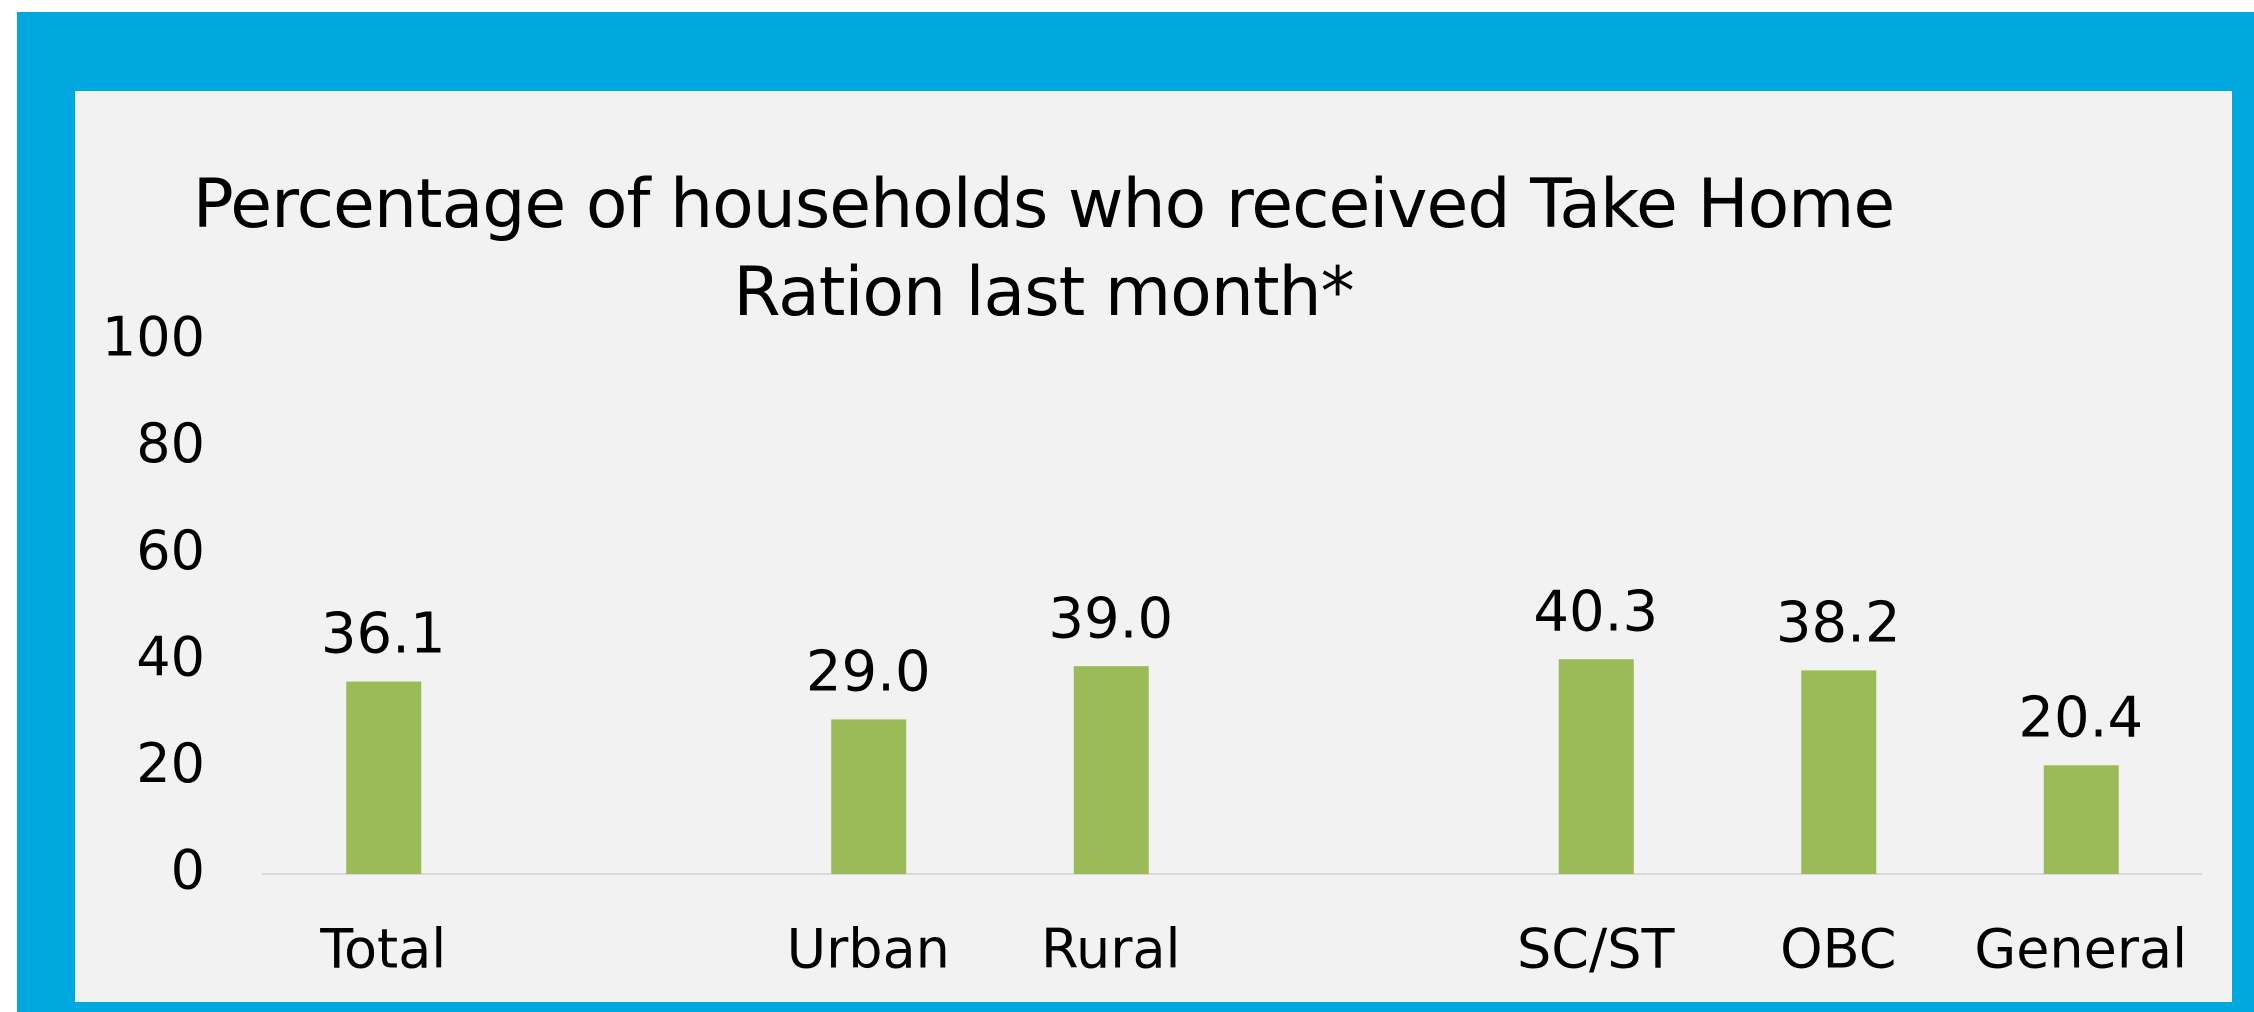 Image resolution: width=2254 pixels, height=1012 pixels. What do you see at coordinates (1838, 949) in the screenshot?
I see `x-tick-label: OBC` at bounding box center [1838, 949].